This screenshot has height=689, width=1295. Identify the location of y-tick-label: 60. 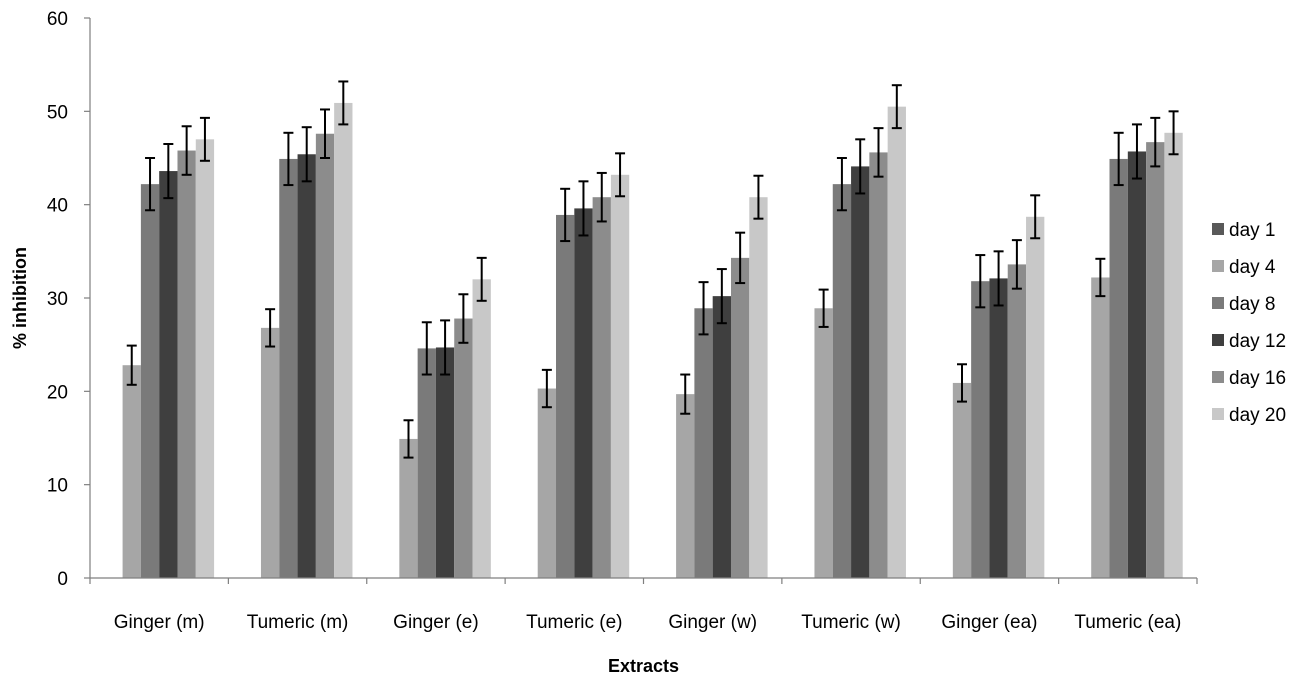
(57, 19).